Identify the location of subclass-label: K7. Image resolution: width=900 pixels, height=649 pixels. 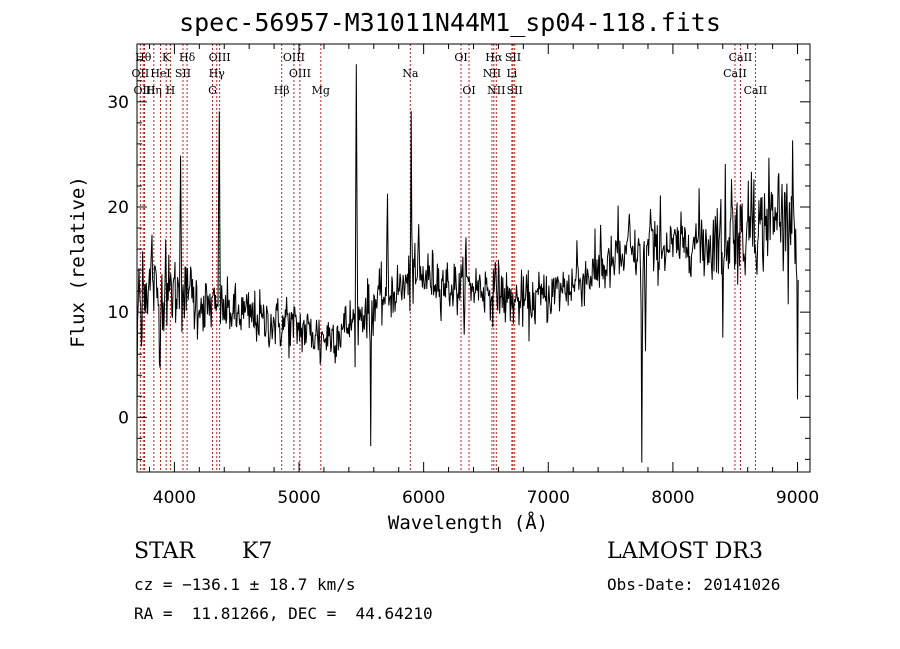
(257, 551).